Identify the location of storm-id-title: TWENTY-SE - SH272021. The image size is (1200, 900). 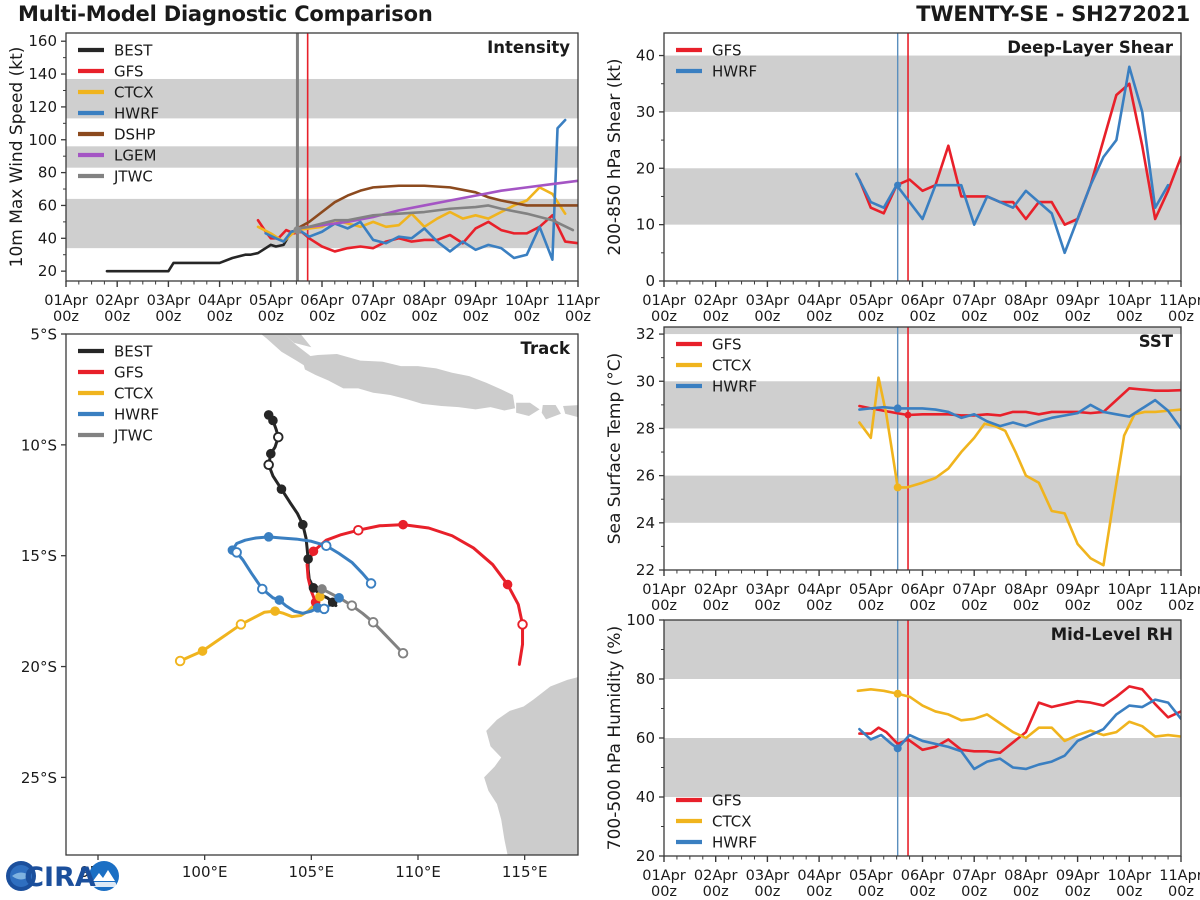
(1053, 14).